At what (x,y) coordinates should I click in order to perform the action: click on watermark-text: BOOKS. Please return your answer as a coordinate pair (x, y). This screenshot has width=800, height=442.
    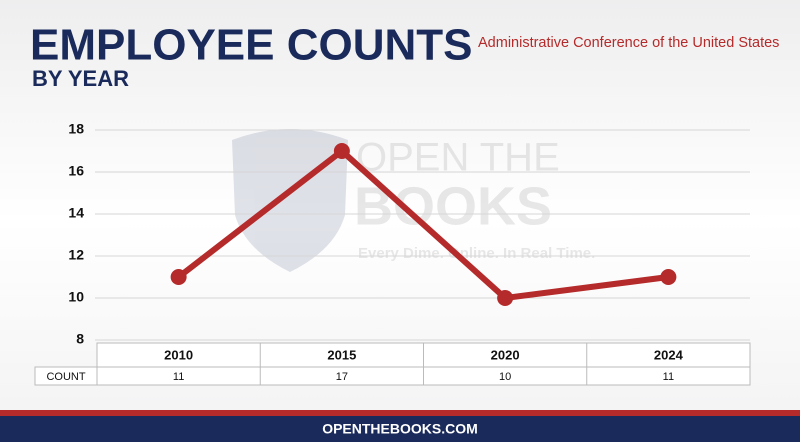
    Looking at the image, I should click on (453, 206).